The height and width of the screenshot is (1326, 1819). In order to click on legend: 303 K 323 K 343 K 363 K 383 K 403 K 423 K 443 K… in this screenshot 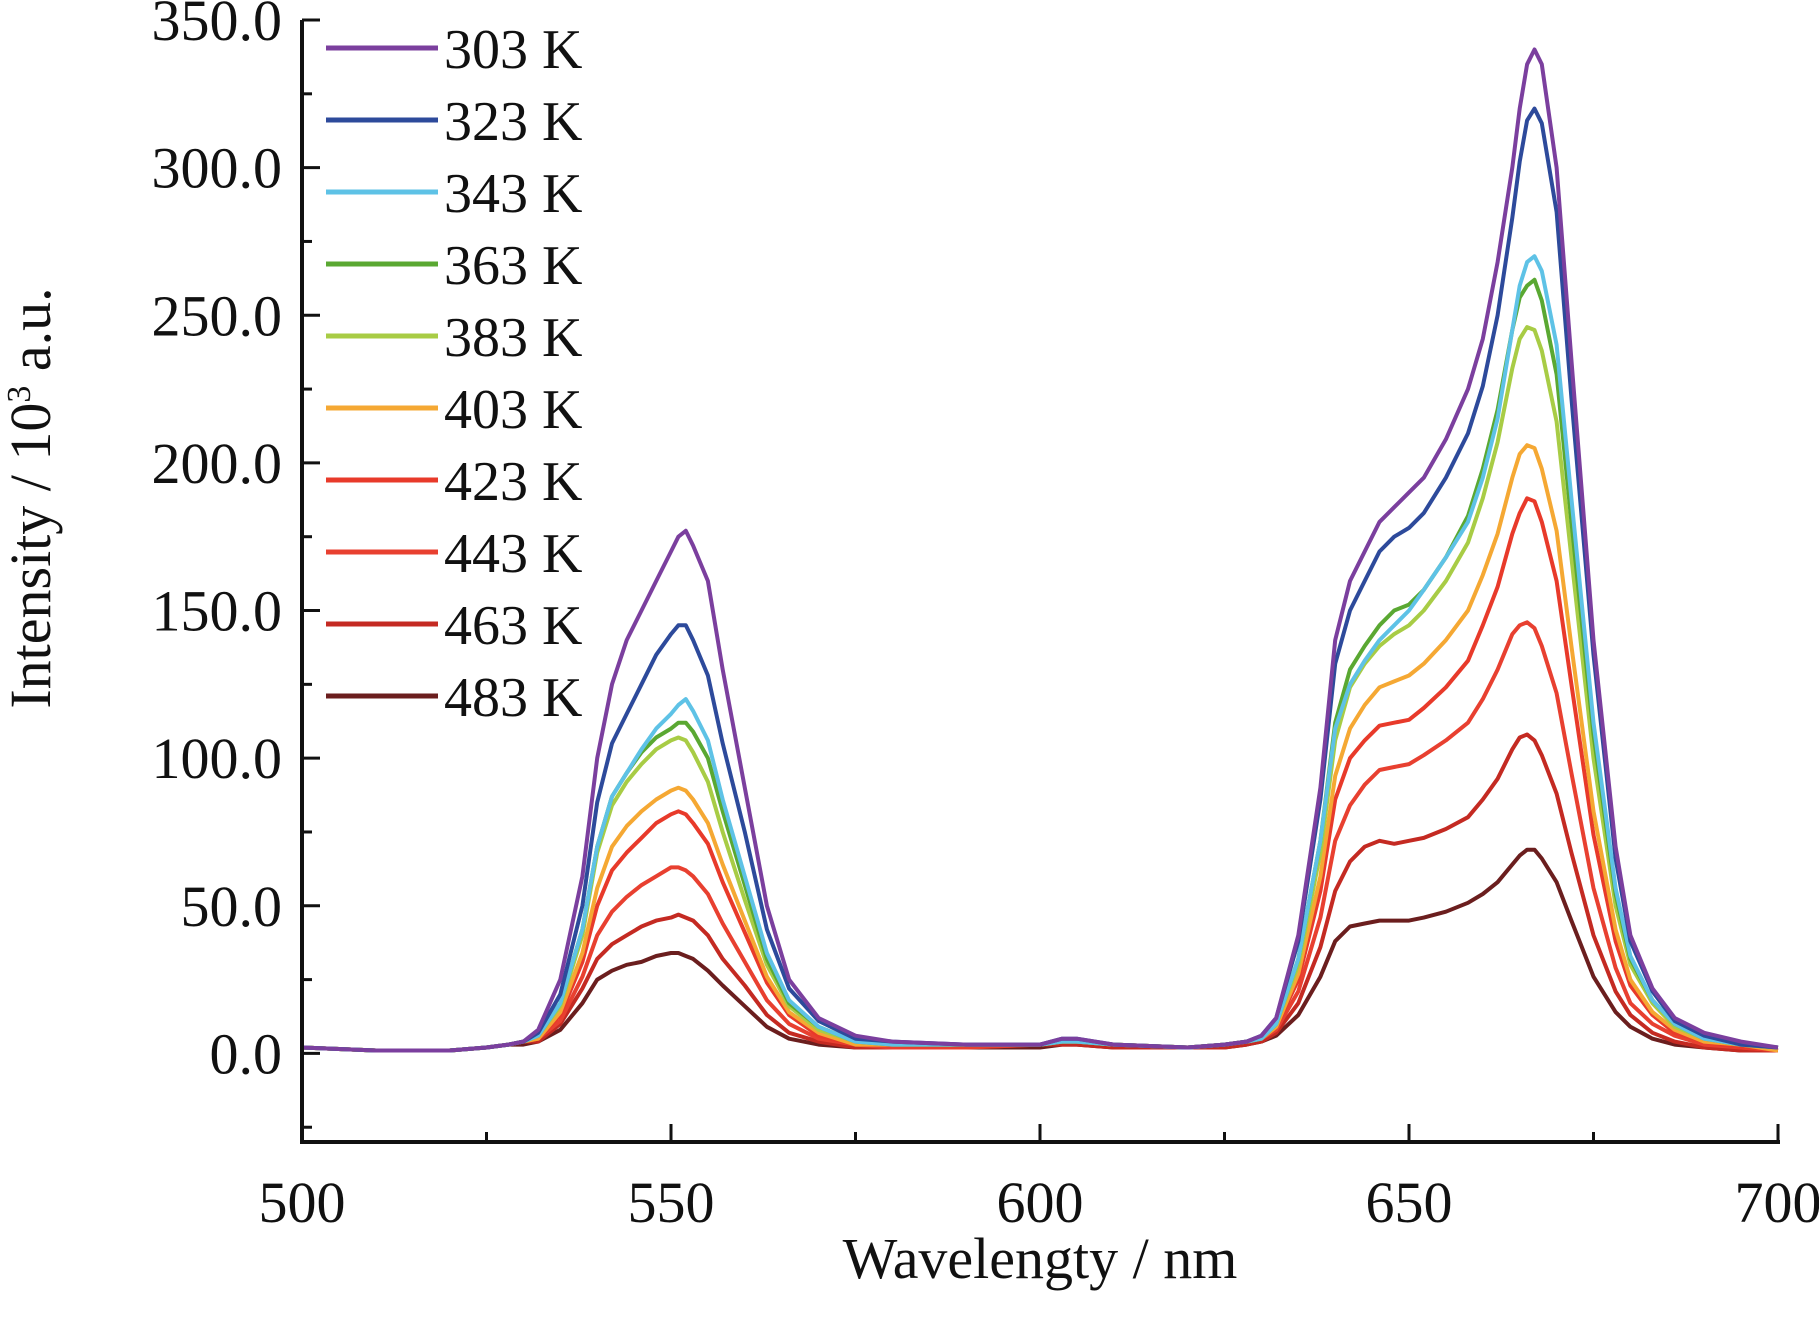, I will do `click(454, 374)`.